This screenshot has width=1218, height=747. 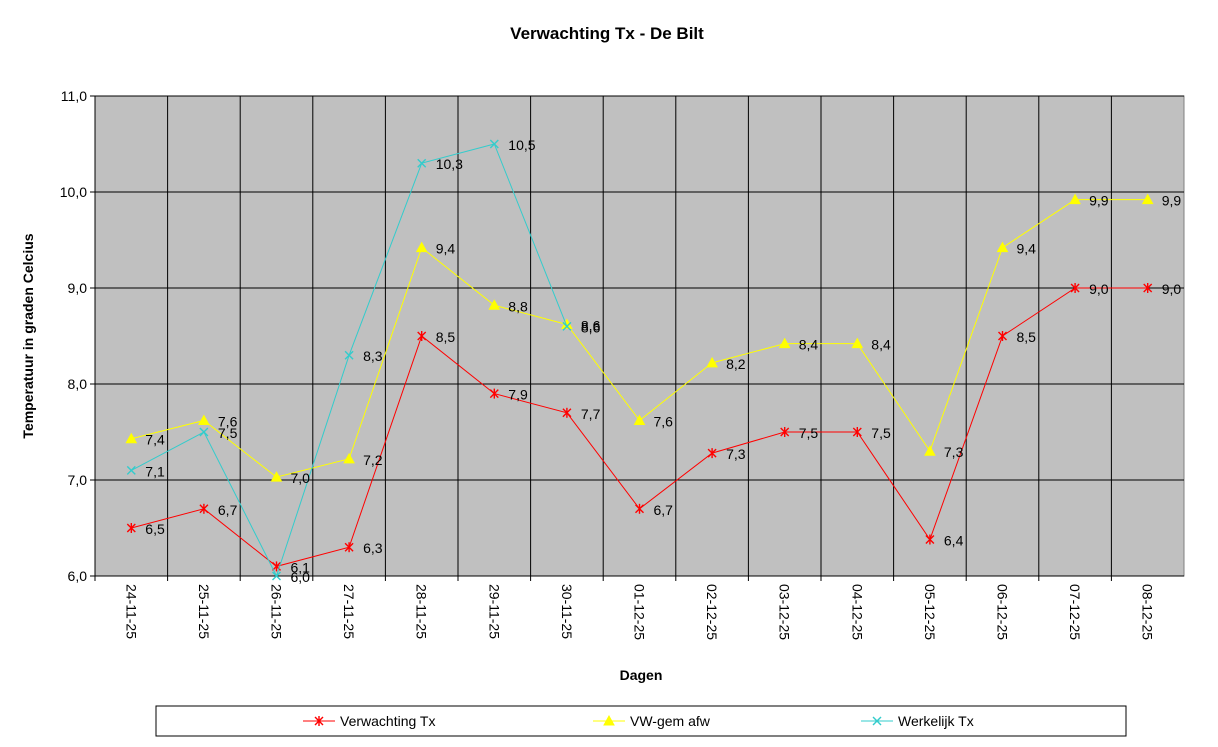 What do you see at coordinates (591, 414) in the screenshot?
I see `data-label: 7,7` at bounding box center [591, 414].